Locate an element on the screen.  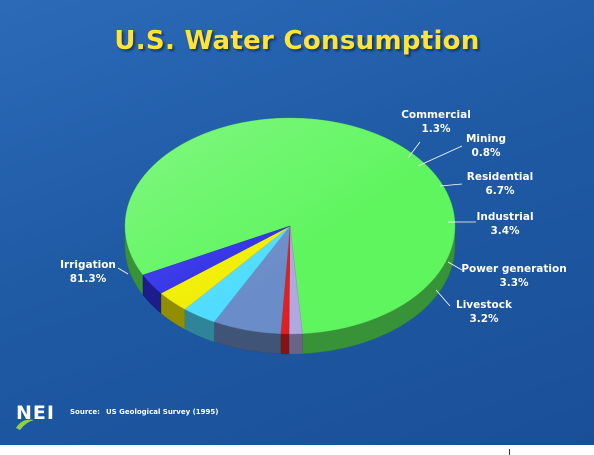
slice-label-industrial: Industrial is located at coordinates (504, 217).